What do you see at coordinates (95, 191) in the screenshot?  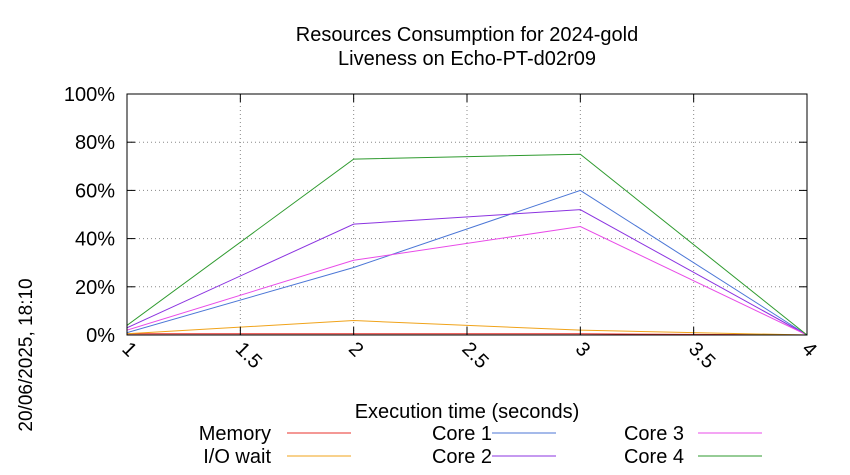 I see `y-tick-label: 60%` at bounding box center [95, 191].